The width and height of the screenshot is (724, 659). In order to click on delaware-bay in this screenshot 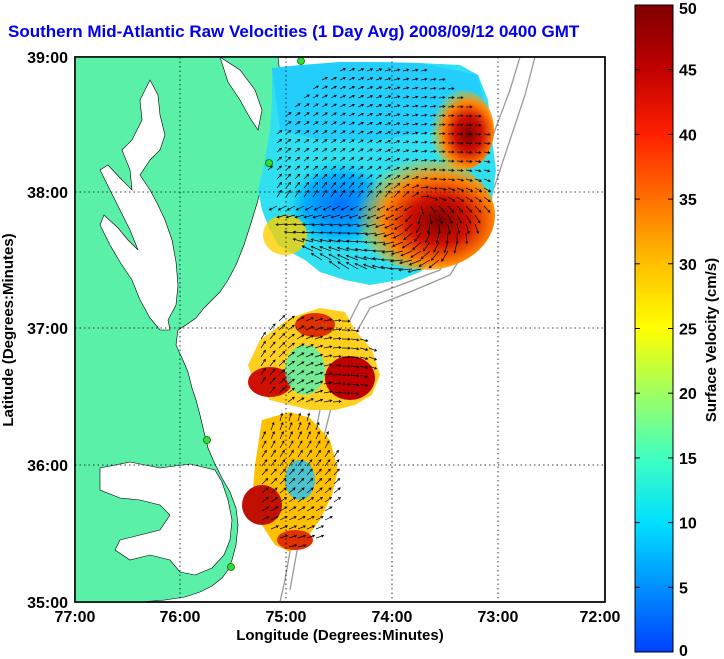, I will do `click(241, 94)`.